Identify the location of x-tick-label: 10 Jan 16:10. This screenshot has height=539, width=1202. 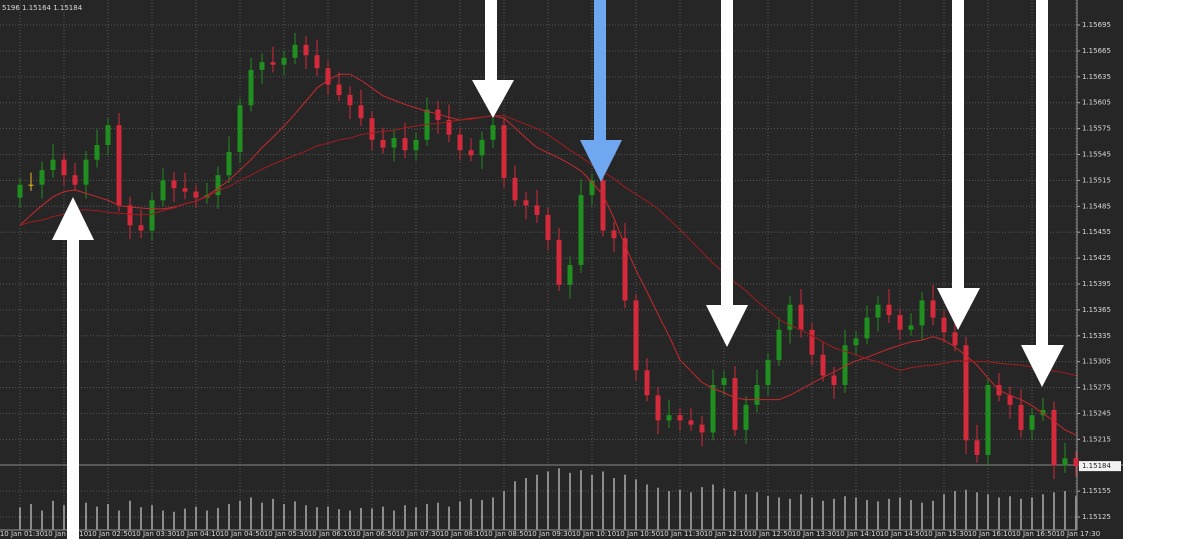
(990, 534).